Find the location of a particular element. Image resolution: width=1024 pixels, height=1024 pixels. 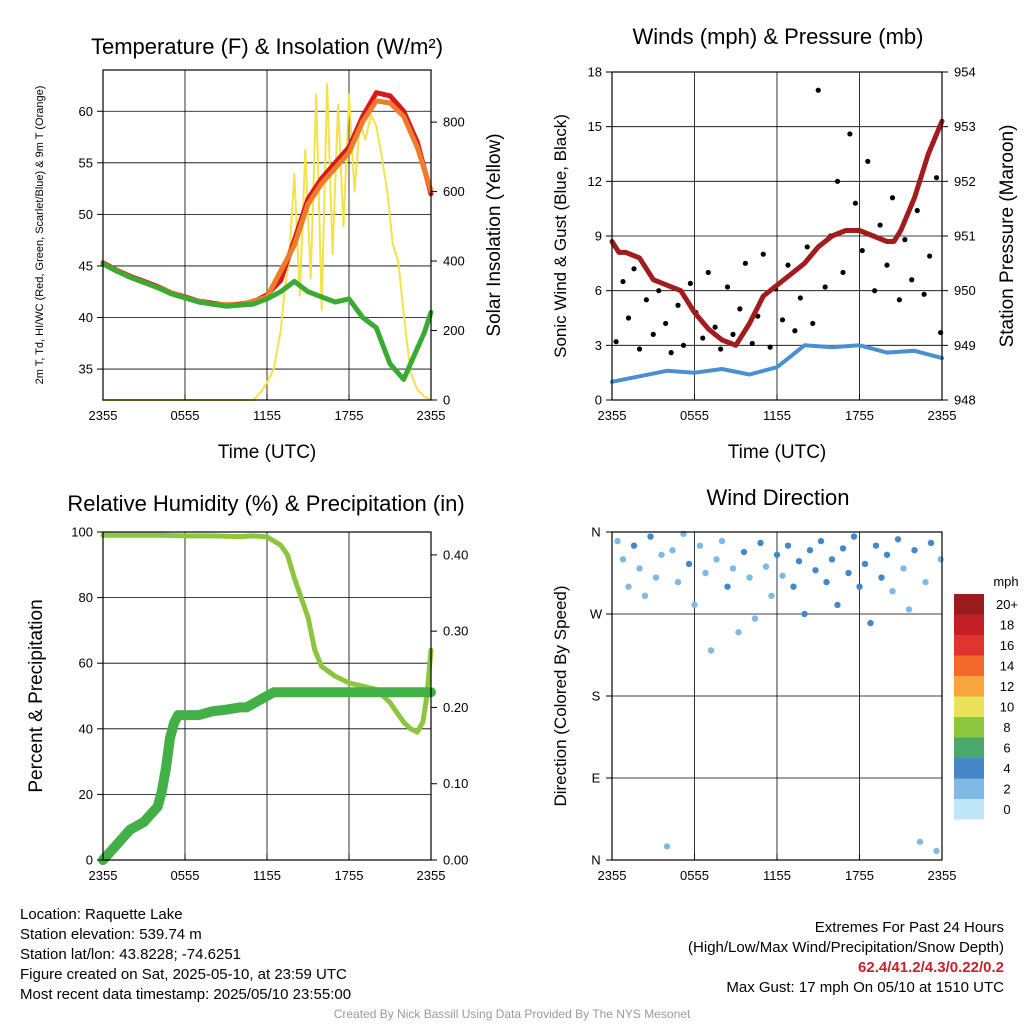

pressure-series-line is located at coordinates (777, 233).